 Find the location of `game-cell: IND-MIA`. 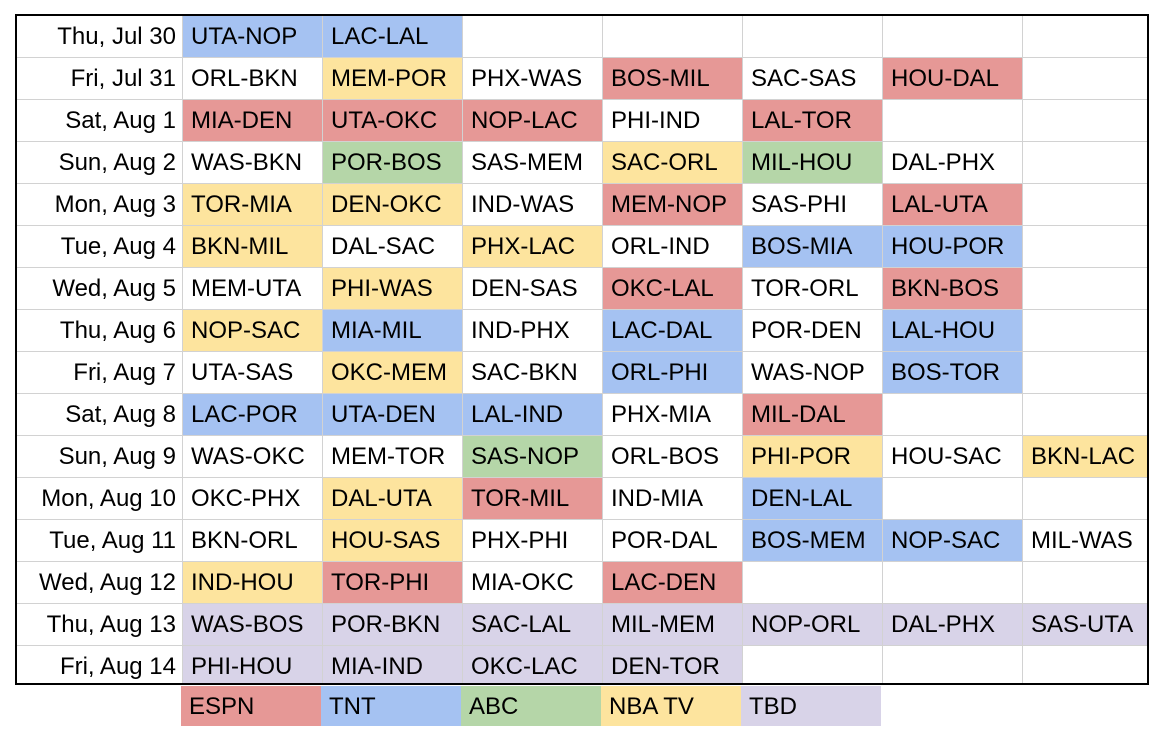

game-cell: IND-MIA is located at coordinates (673, 499).